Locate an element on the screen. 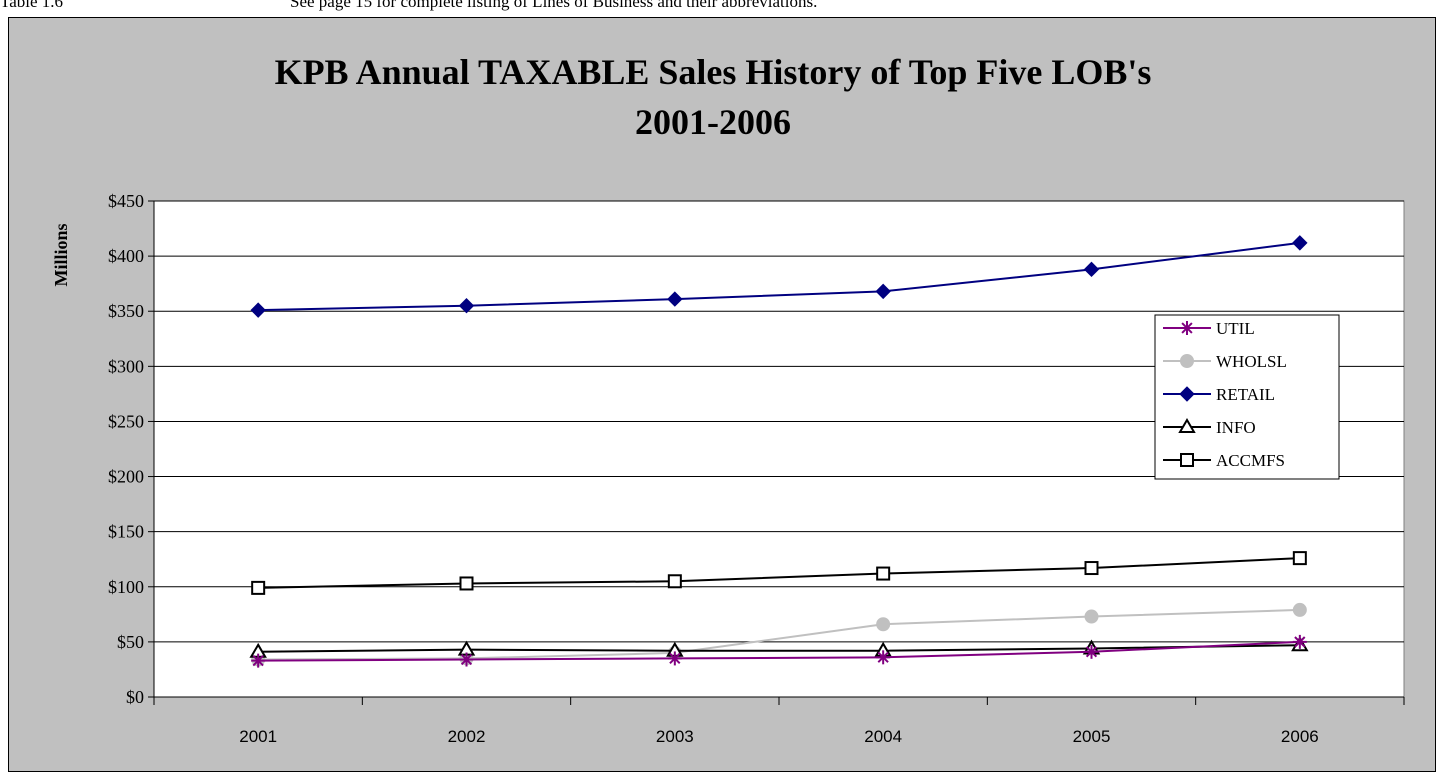  x-tick-label: 2003 is located at coordinates (675, 736).